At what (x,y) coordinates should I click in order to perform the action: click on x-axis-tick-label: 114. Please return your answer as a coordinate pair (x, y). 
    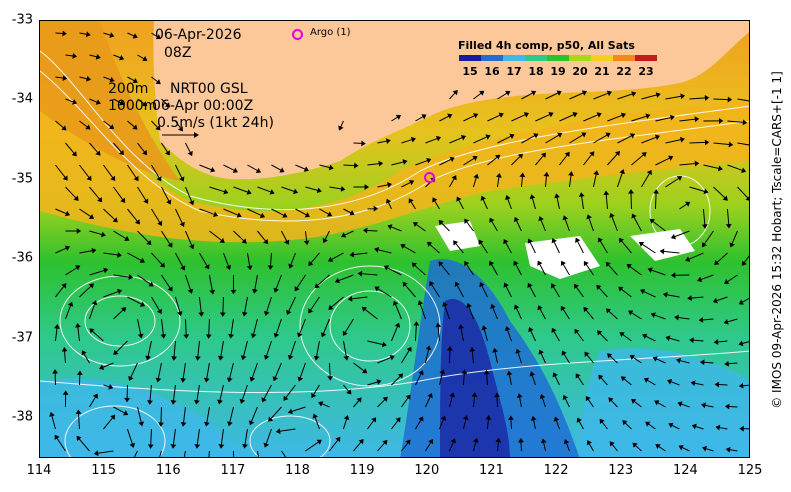
    Looking at the image, I should click on (39, 470).